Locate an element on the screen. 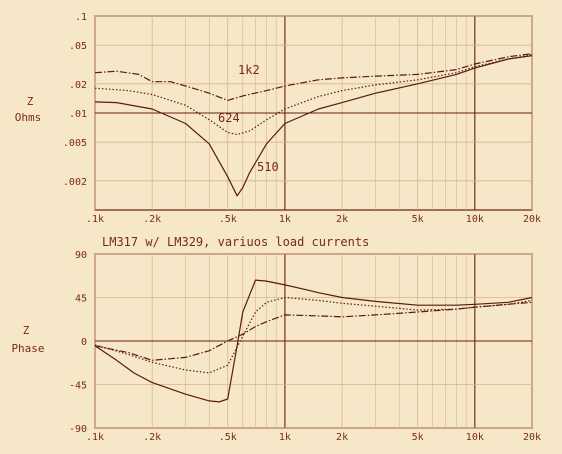 The image size is (562, 454). phase-ylabel-line2: Phase is located at coordinates (27, 348).